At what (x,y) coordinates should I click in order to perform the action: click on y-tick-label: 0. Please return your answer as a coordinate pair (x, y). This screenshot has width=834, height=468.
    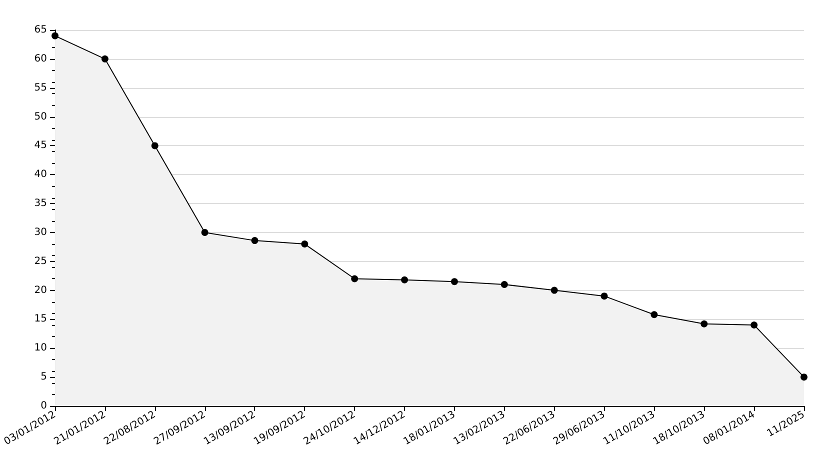
    Looking at the image, I should click on (44, 406).